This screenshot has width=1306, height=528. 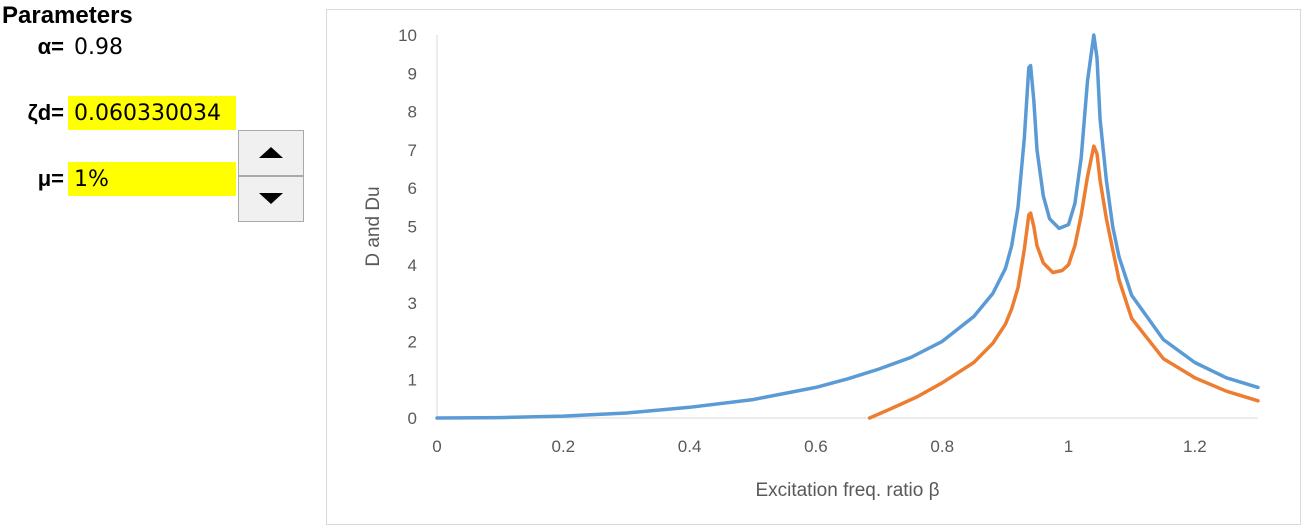 What do you see at coordinates (412, 73) in the screenshot?
I see `y-tick-label: 9` at bounding box center [412, 73].